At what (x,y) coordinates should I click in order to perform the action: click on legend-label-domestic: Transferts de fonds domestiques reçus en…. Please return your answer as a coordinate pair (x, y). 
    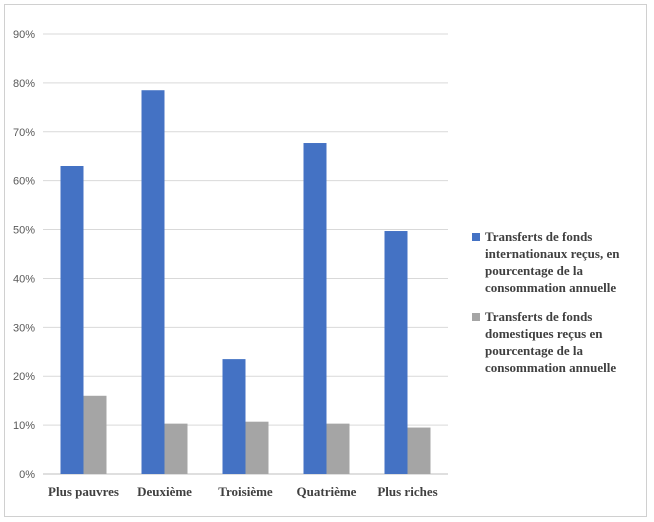
    Looking at the image, I should click on (551, 342).